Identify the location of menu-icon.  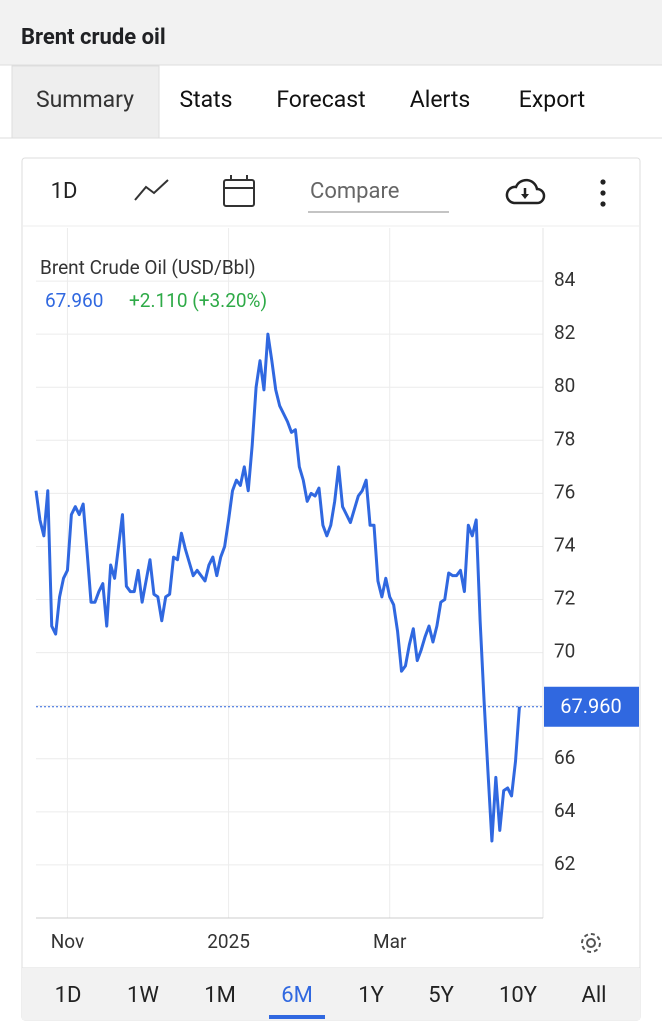
(603, 193).